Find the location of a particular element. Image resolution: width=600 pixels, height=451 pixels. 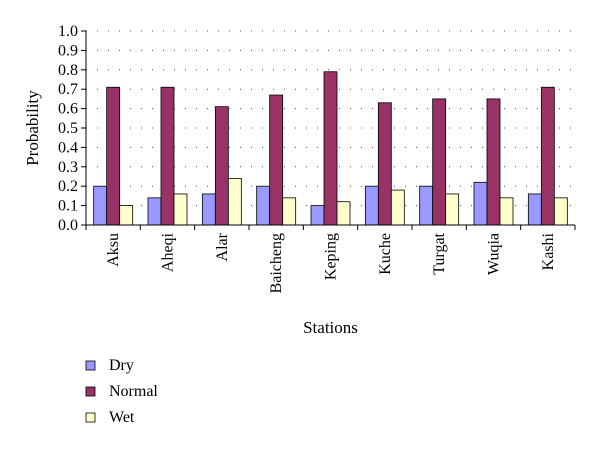

x-tick-label: Alar is located at coordinates (222, 246).